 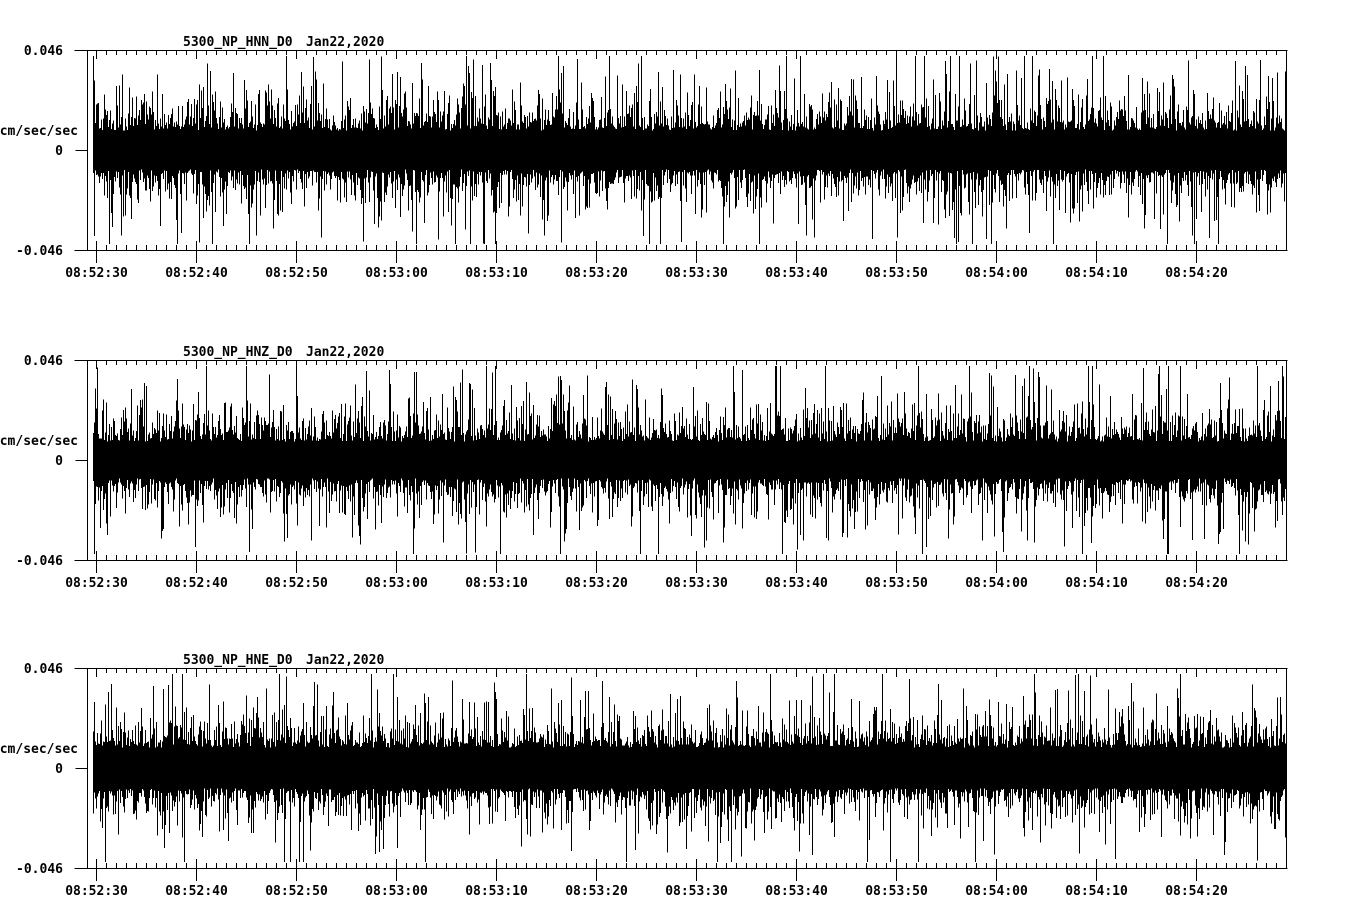 I want to click on plot-title-station: 5300_NP_HNZ_D0, so click(x=238, y=352).